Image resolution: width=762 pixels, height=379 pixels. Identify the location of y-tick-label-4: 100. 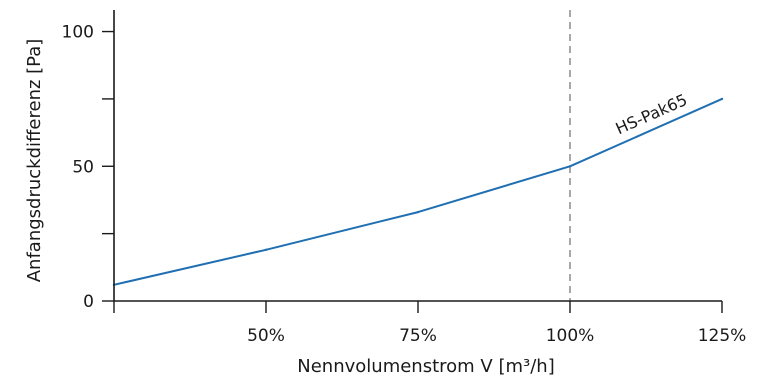
(78, 33).